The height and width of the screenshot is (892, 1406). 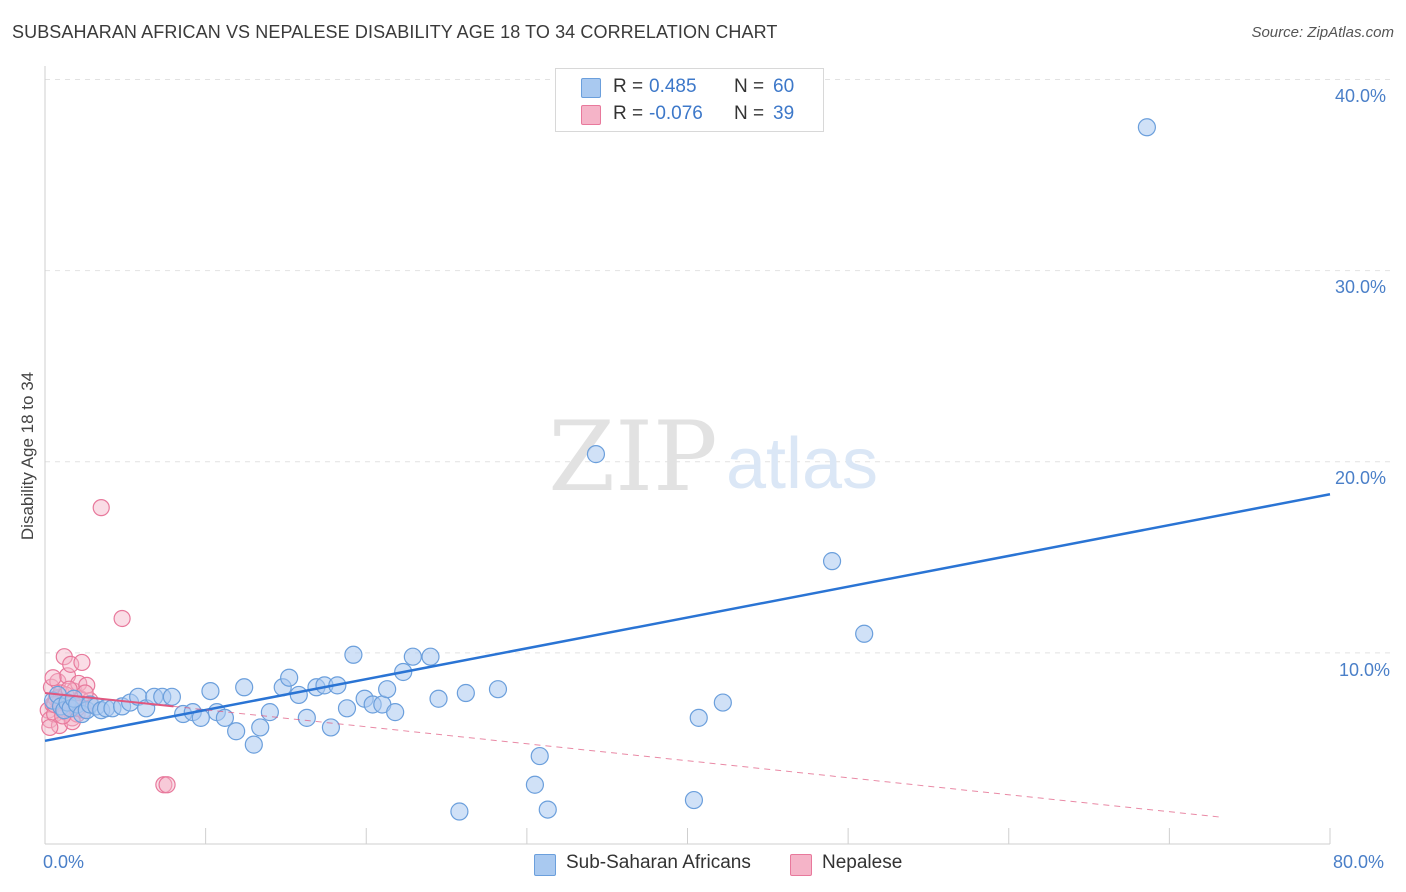 What do you see at coordinates (1359, 862) in the screenshot?
I see `x-tick-label-max: 80.0%` at bounding box center [1359, 862].